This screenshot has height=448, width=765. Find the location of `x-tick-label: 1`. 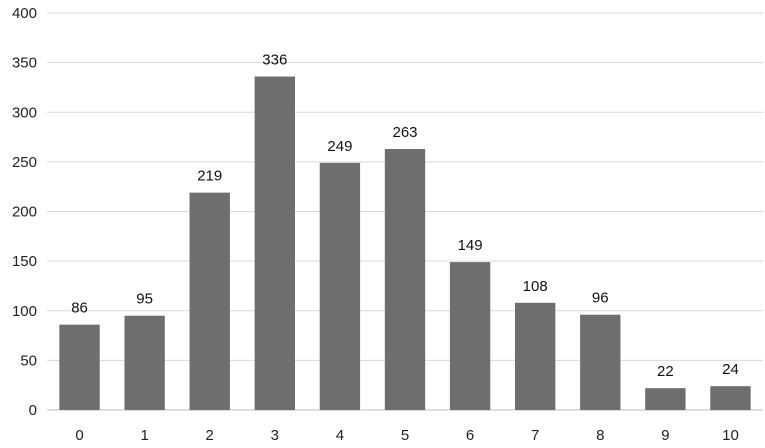

x-tick-label: 1 is located at coordinates (144, 435).